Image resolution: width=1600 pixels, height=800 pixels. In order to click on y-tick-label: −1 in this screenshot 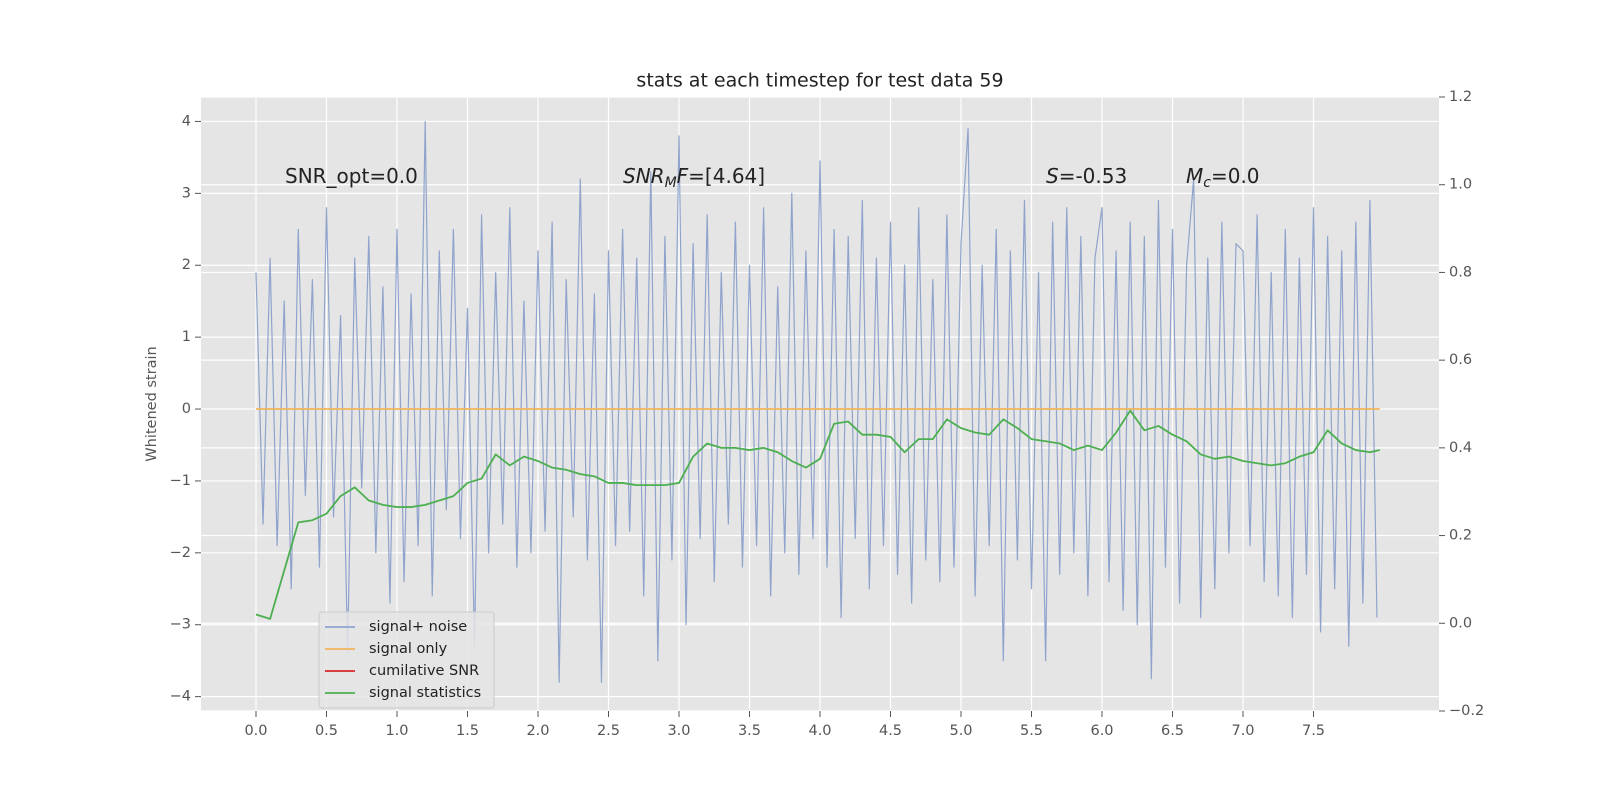, I will do `click(180, 481)`.